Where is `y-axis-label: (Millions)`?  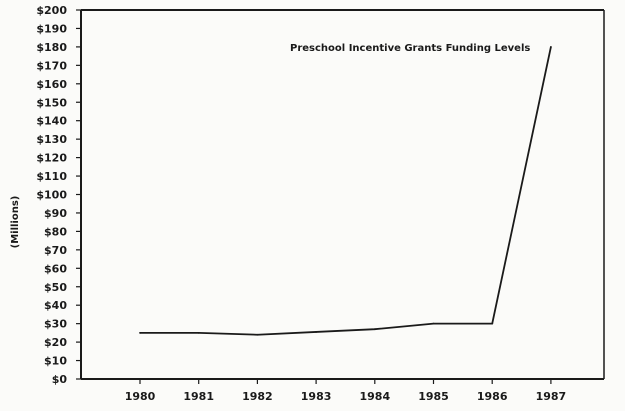 y-axis-label: (Millions) is located at coordinates (15, 222).